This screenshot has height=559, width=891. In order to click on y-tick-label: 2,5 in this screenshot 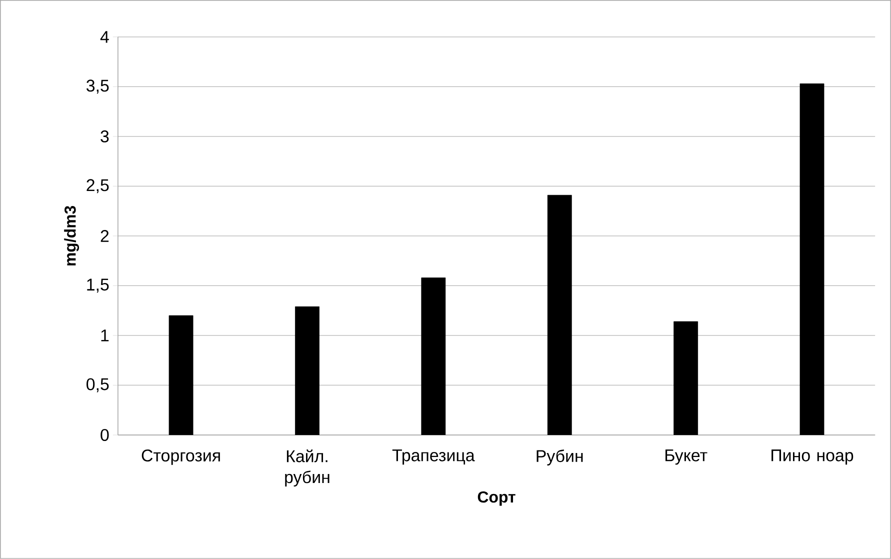, I will do `click(97, 186)`.